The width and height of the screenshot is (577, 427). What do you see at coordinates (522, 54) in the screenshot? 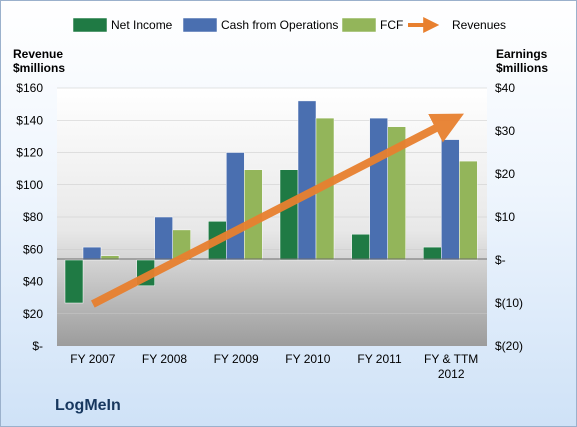
I see `right-axis-title-line1: Earnings` at bounding box center [522, 54].